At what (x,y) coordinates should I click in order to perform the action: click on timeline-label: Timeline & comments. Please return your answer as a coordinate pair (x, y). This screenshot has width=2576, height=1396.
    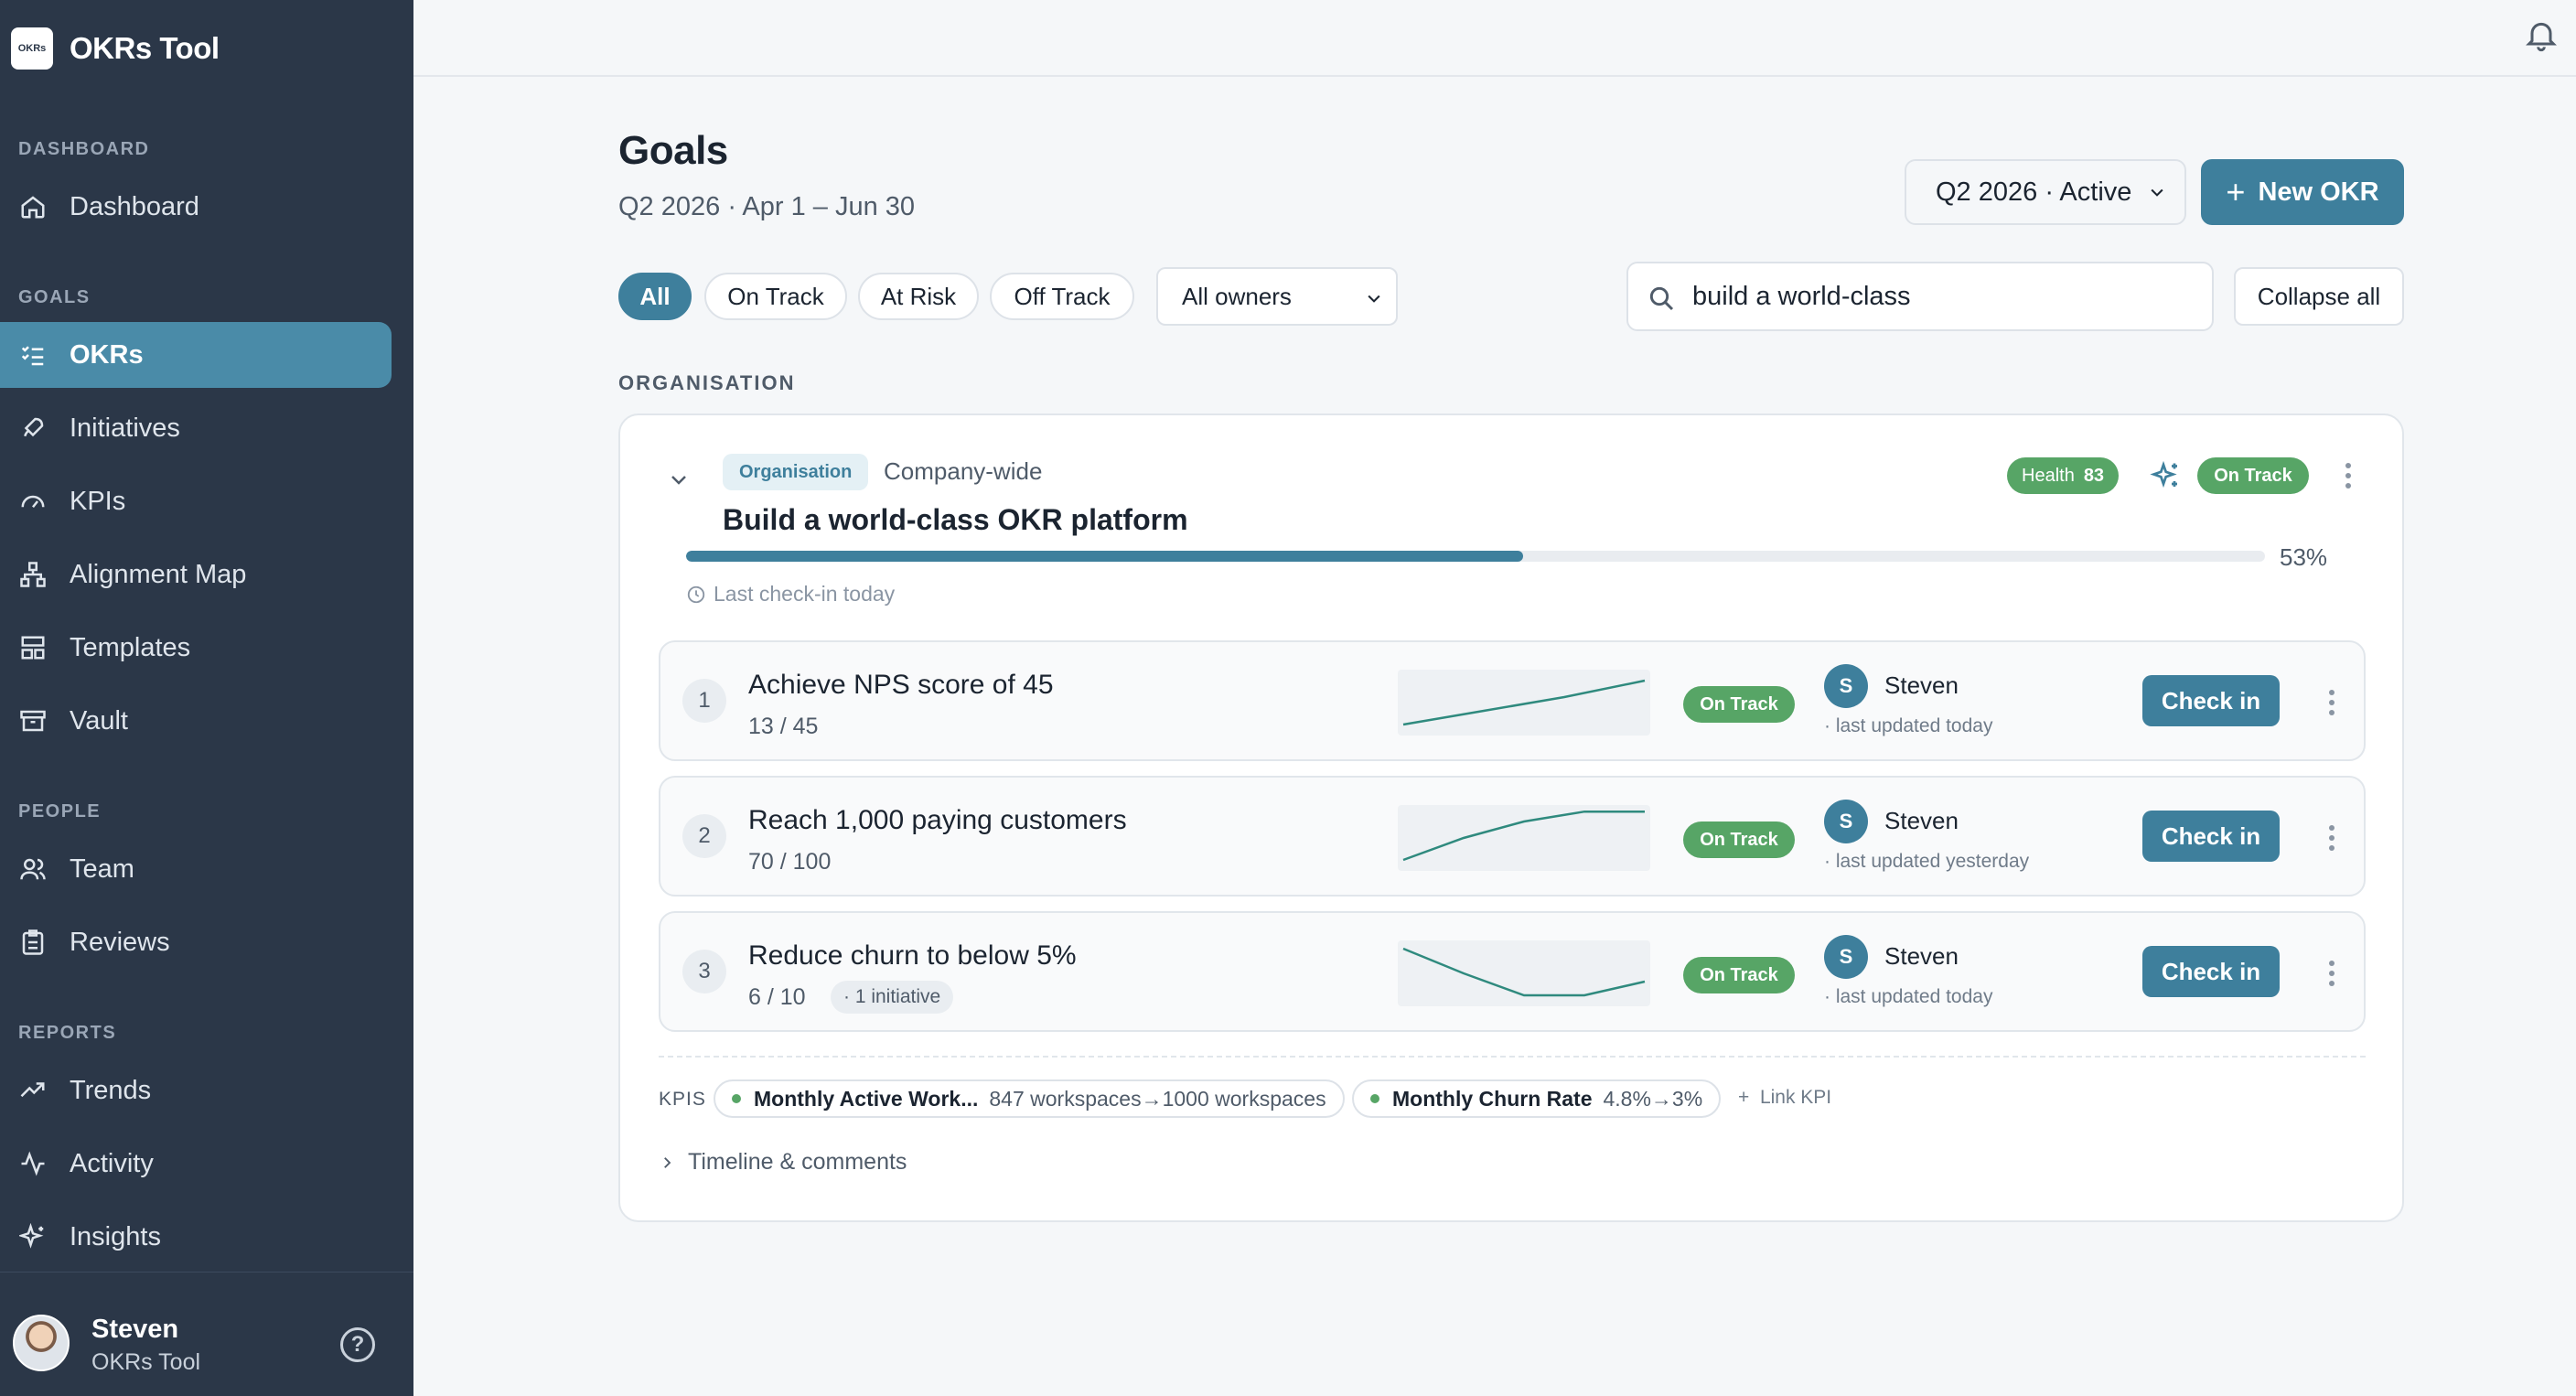
    Looking at the image, I should click on (798, 1162).